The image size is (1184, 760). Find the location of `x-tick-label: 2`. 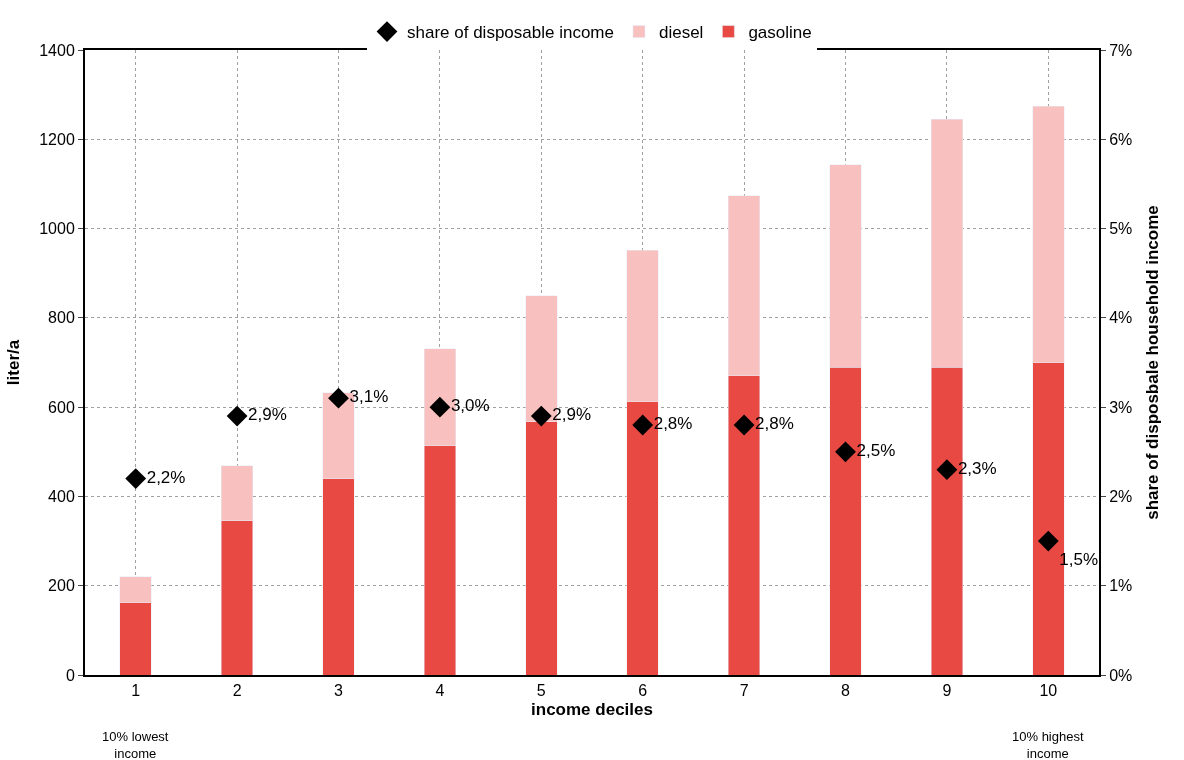

x-tick-label: 2 is located at coordinates (237, 691).